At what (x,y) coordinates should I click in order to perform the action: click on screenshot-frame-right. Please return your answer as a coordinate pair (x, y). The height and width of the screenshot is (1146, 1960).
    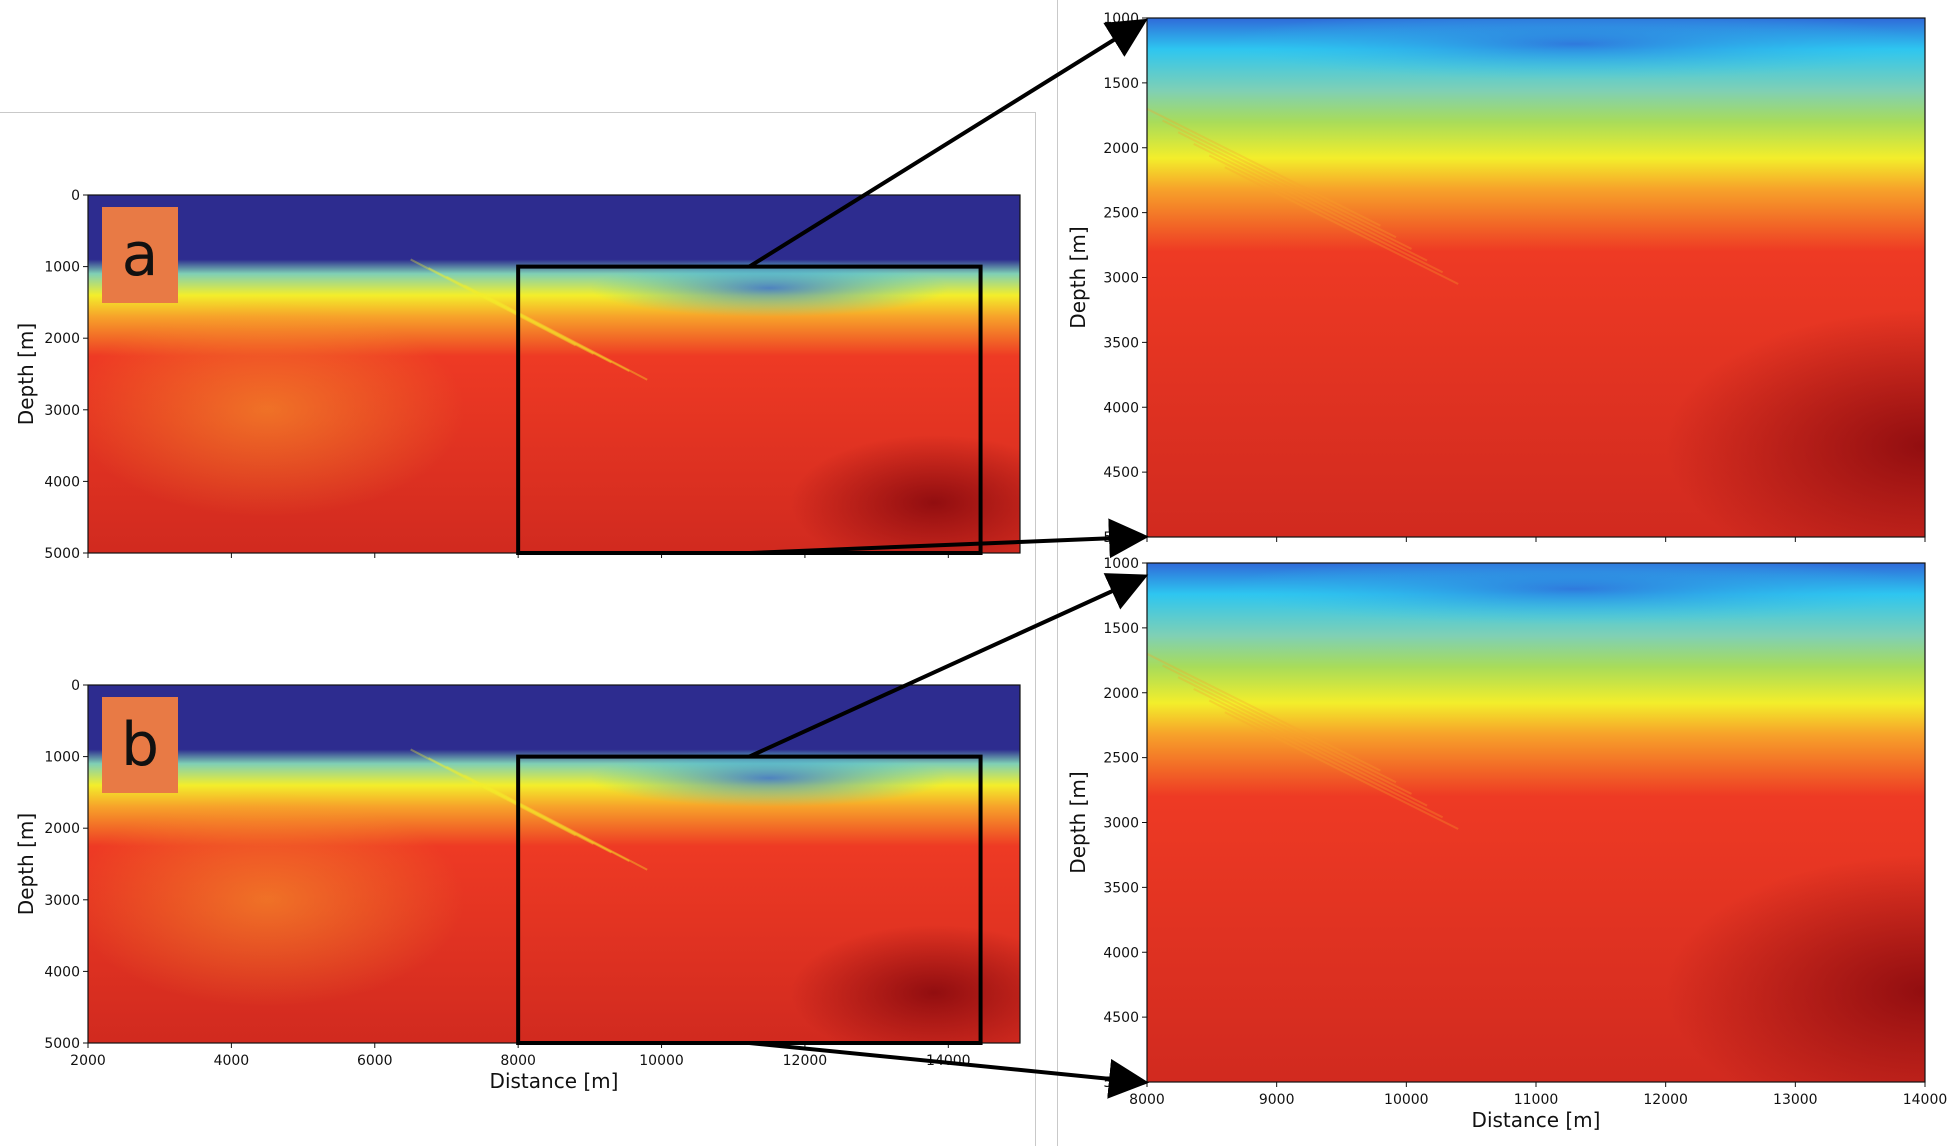
    Looking at the image, I should click on (1035, 629).